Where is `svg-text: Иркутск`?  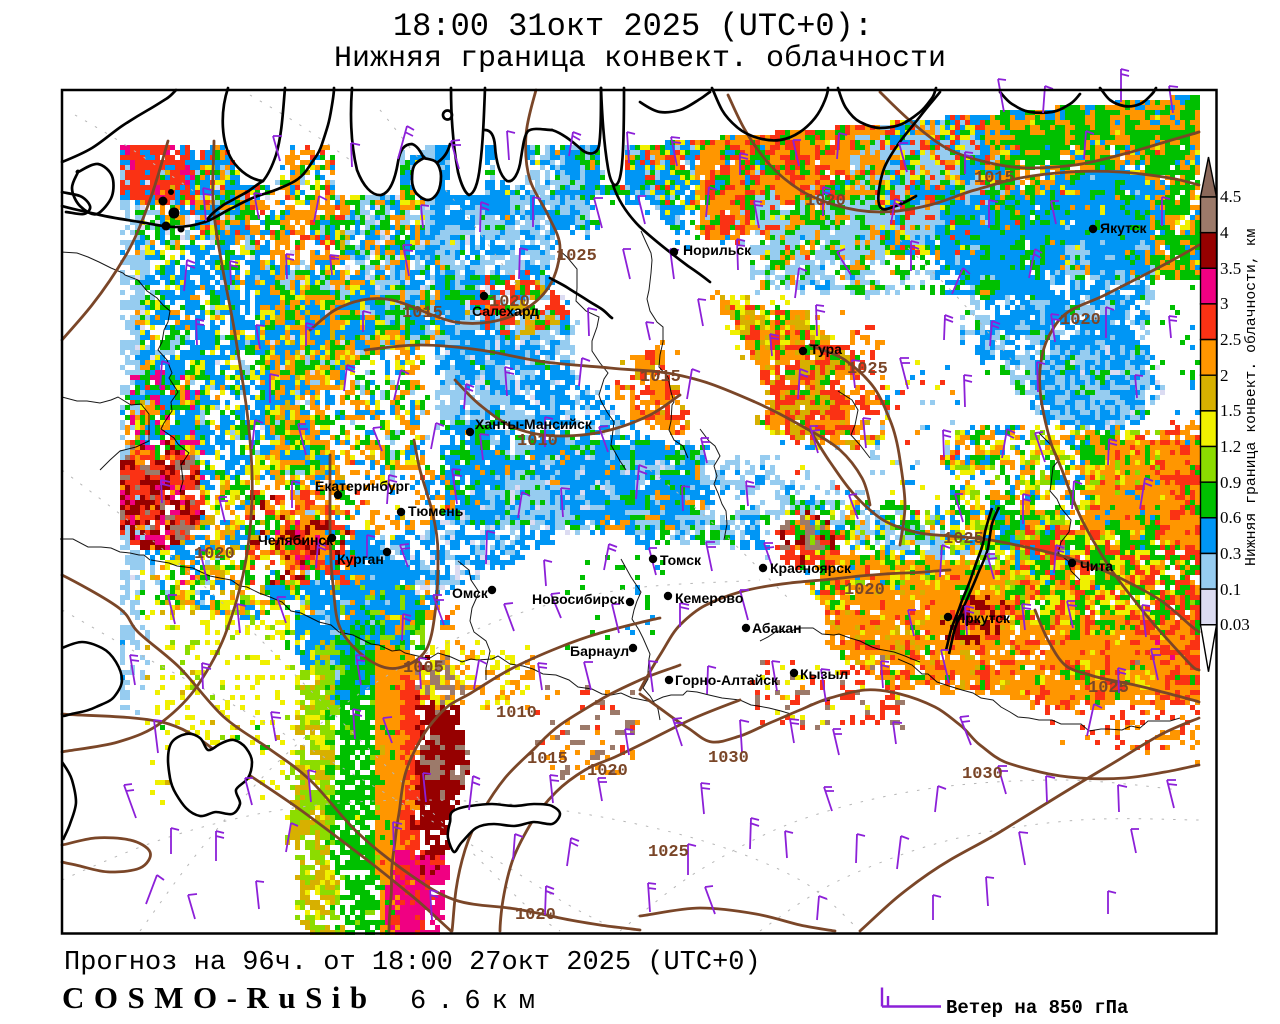
svg-text: Иркутск is located at coordinates (983, 618).